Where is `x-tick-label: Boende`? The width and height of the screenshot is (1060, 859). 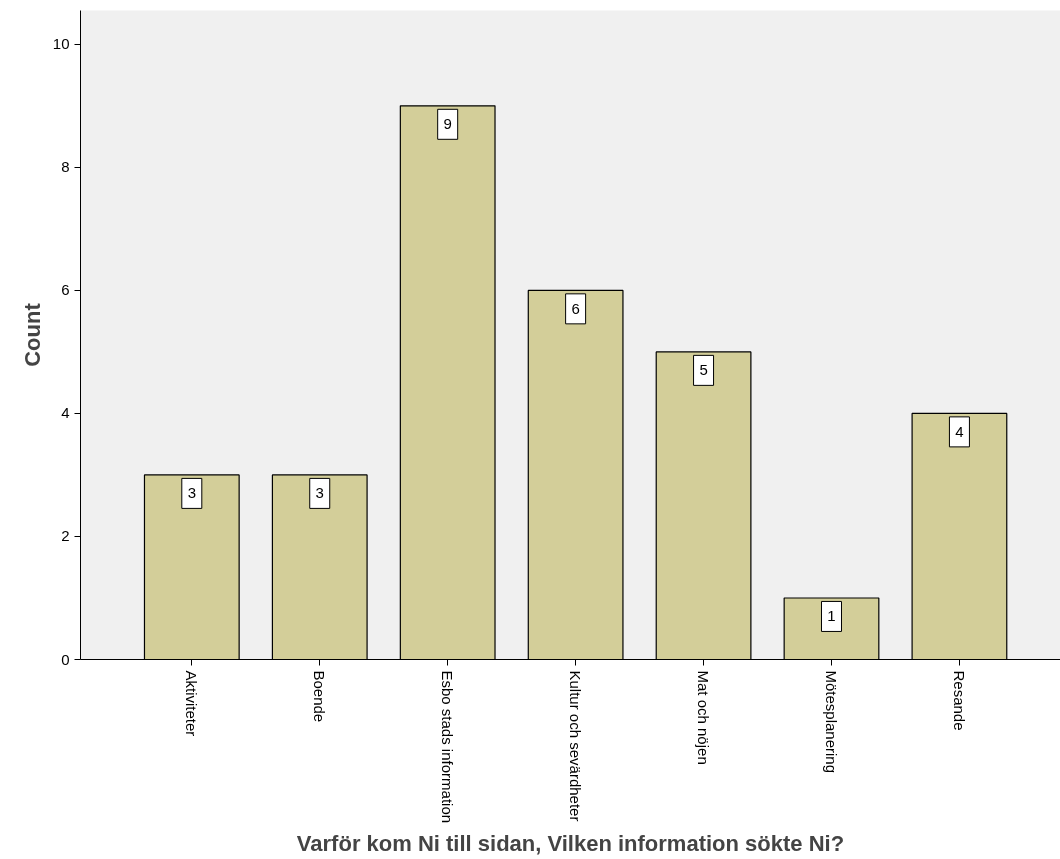
x-tick-label: Boende is located at coordinates (320, 696).